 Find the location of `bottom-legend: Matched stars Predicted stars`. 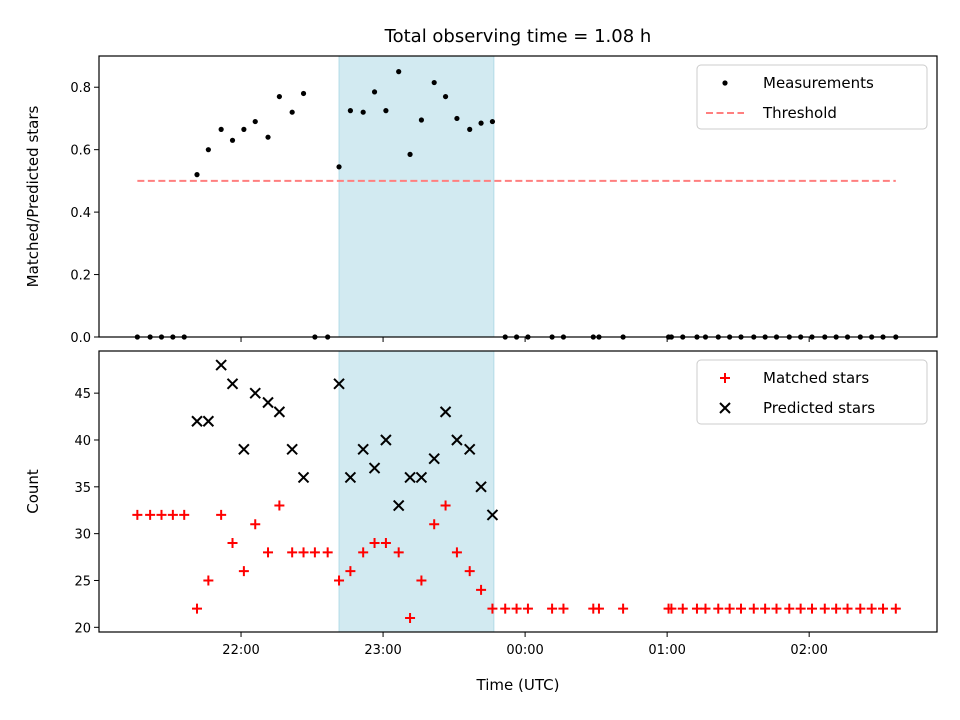

bottom-legend: Matched stars Predicted stars is located at coordinates (812, 392).